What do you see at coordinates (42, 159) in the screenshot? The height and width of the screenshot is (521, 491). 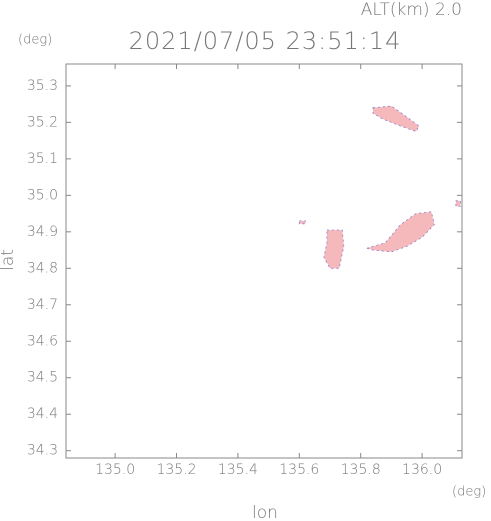 I see `y-tick-label: 35.1` at bounding box center [42, 159].